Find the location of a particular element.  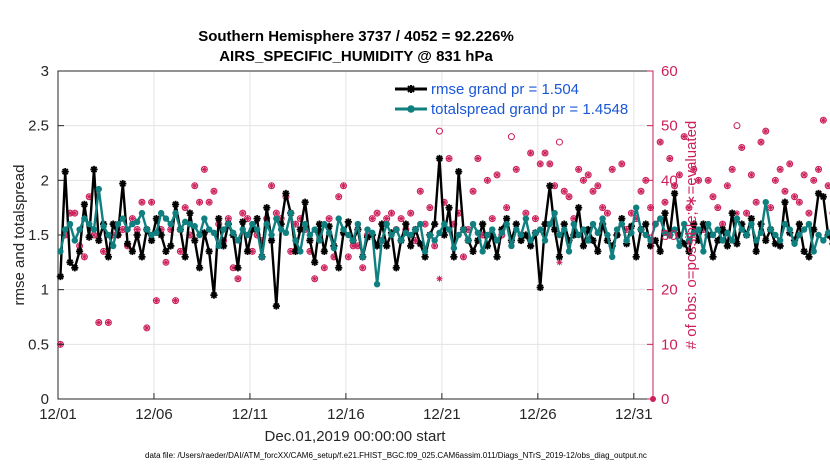

y-tick-label: 0.5 is located at coordinates (38, 344).